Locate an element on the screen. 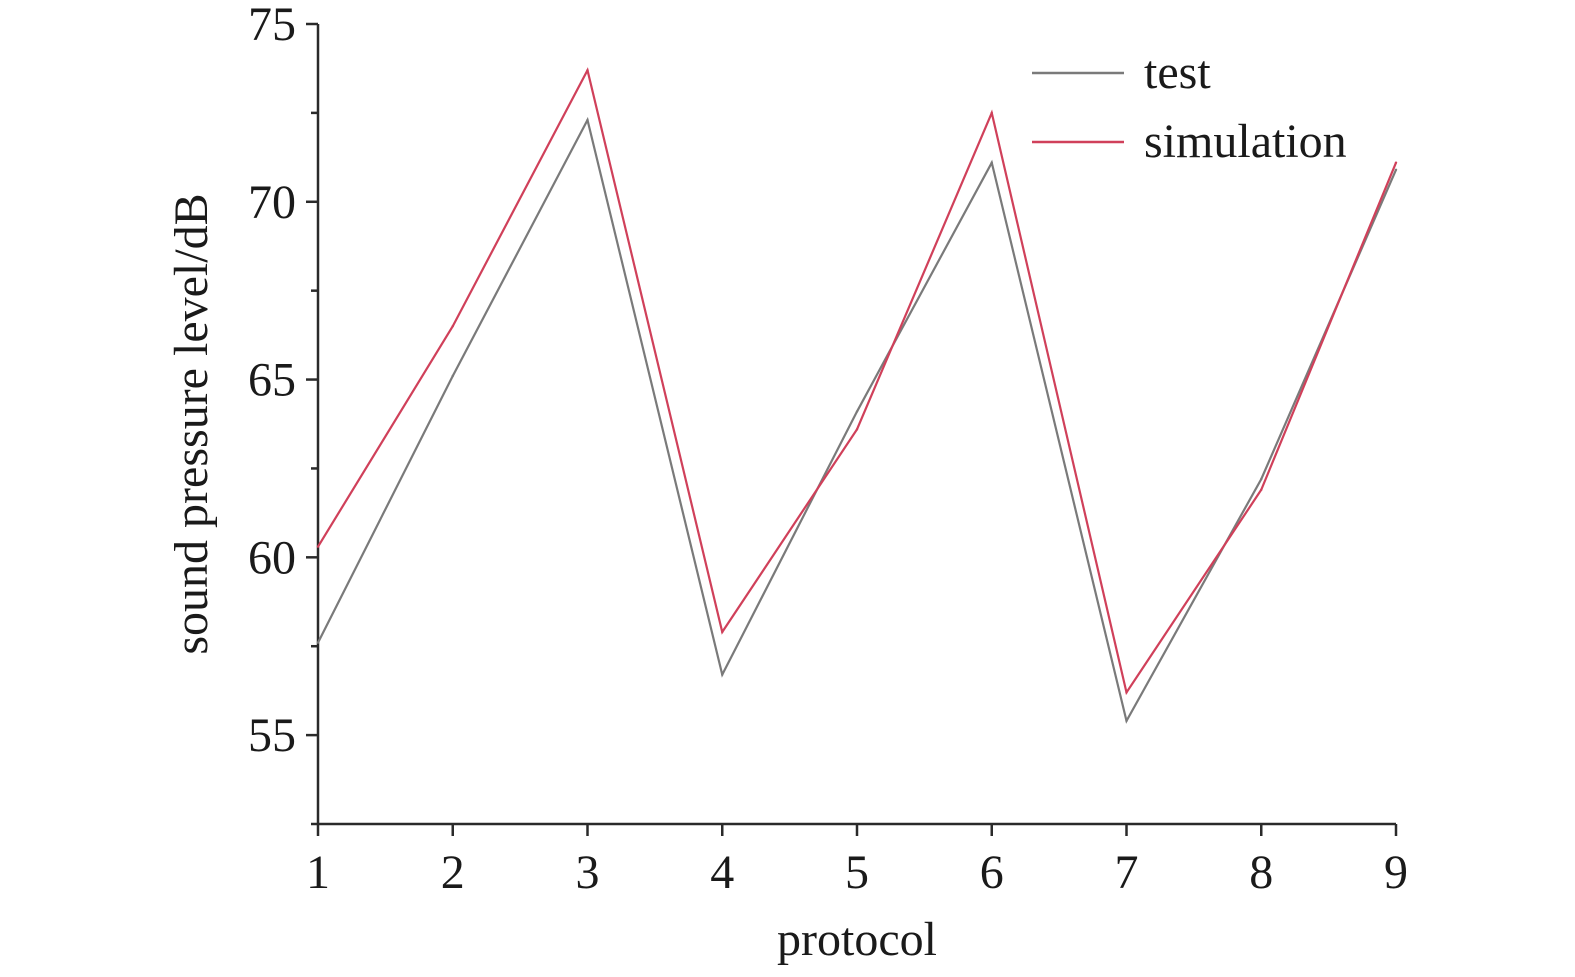  x-tick-label: 2 is located at coordinates (453, 872).